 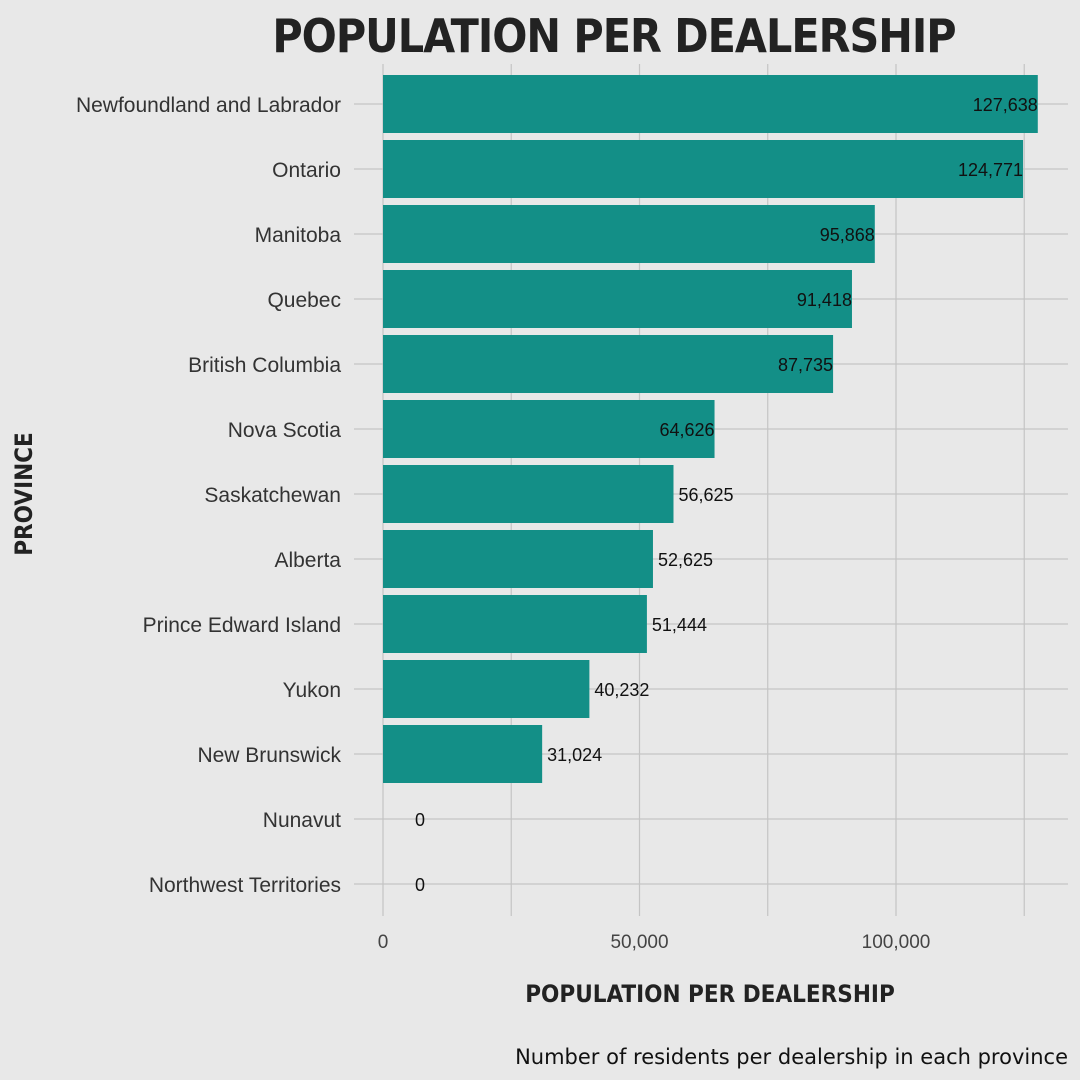 What do you see at coordinates (383, 942) in the screenshot?
I see `x-tick-label: 0` at bounding box center [383, 942].